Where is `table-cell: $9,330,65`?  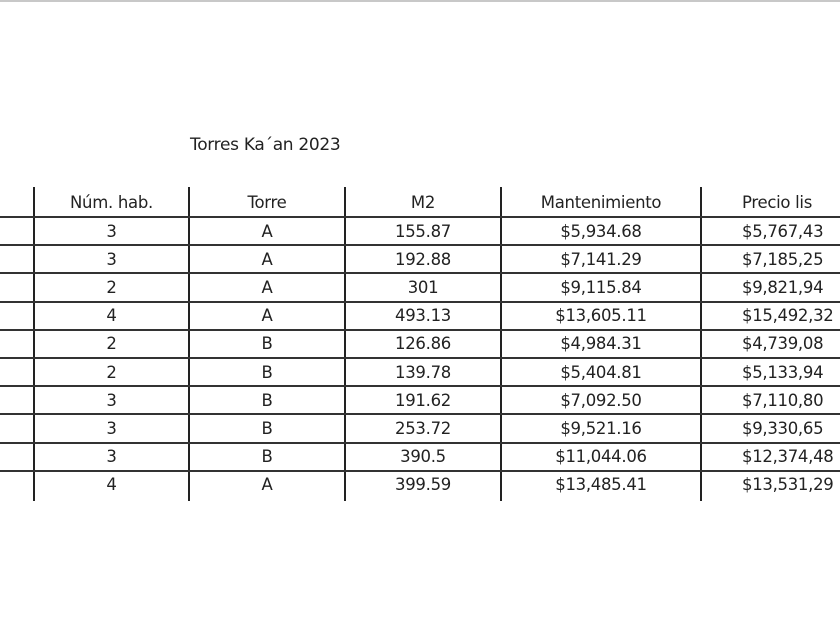 table-cell: $9,330,65 is located at coordinates (783, 428).